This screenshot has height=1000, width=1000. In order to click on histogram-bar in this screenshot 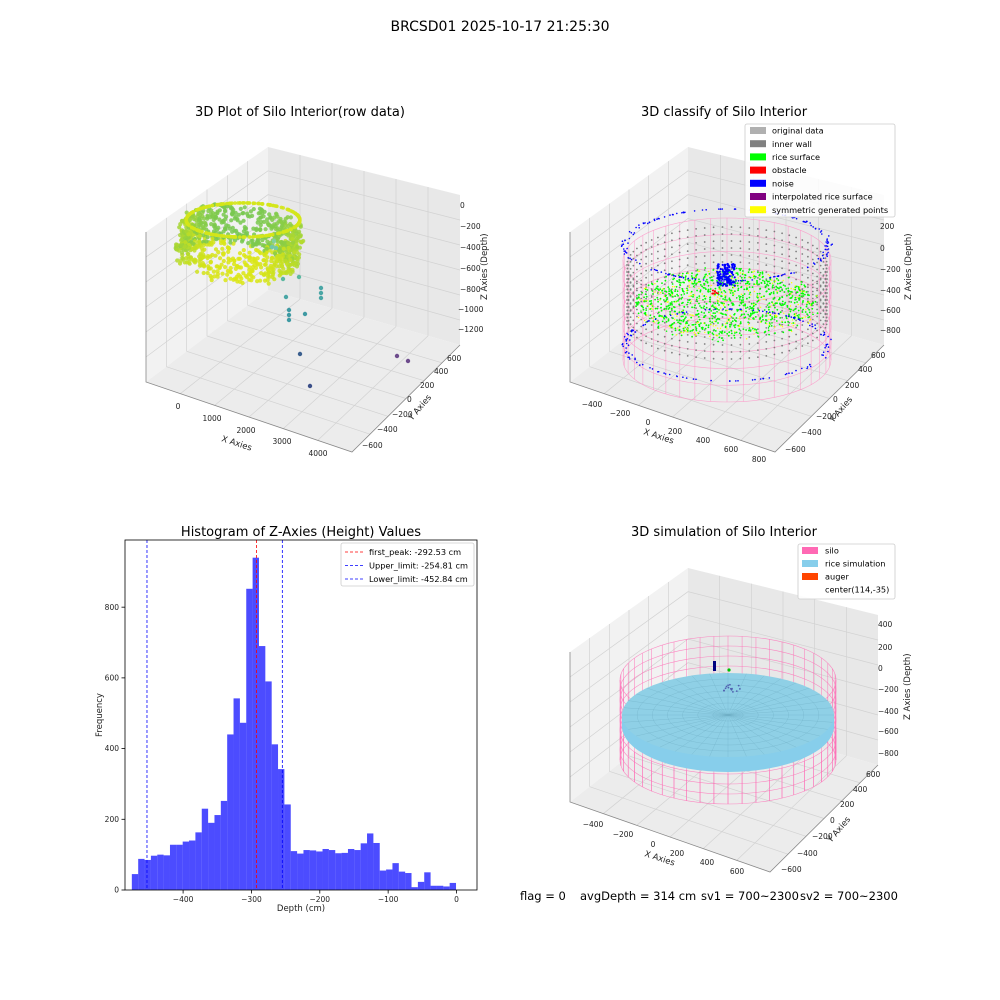, I will do `click(186, 865)`.